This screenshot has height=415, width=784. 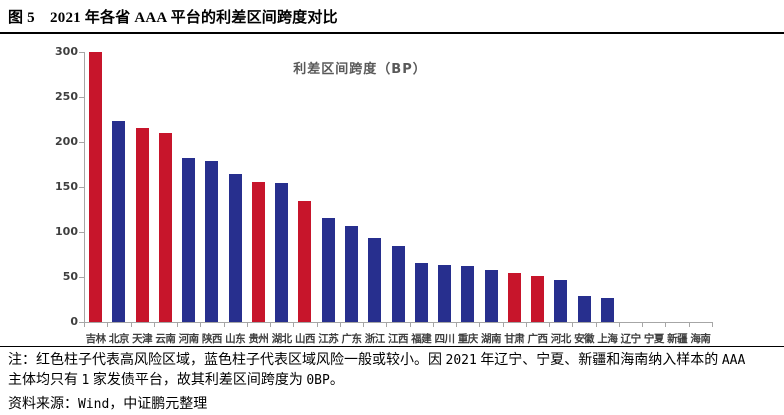 What do you see at coordinates (421, 339) in the screenshot?
I see `x-axis-category-label: 福建` at bounding box center [421, 339].